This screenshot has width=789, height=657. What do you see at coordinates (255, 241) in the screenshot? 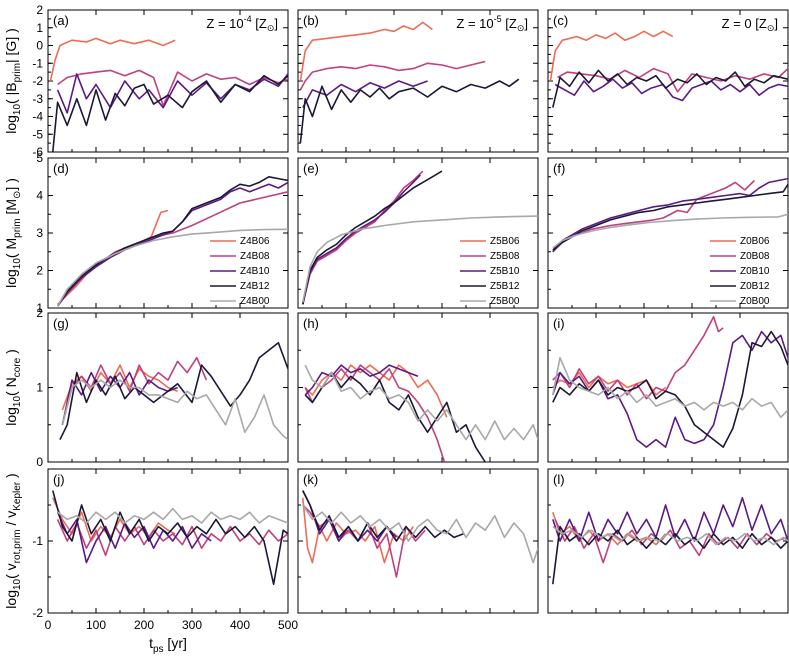
I see `legend-label: Z4B06` at bounding box center [255, 241].